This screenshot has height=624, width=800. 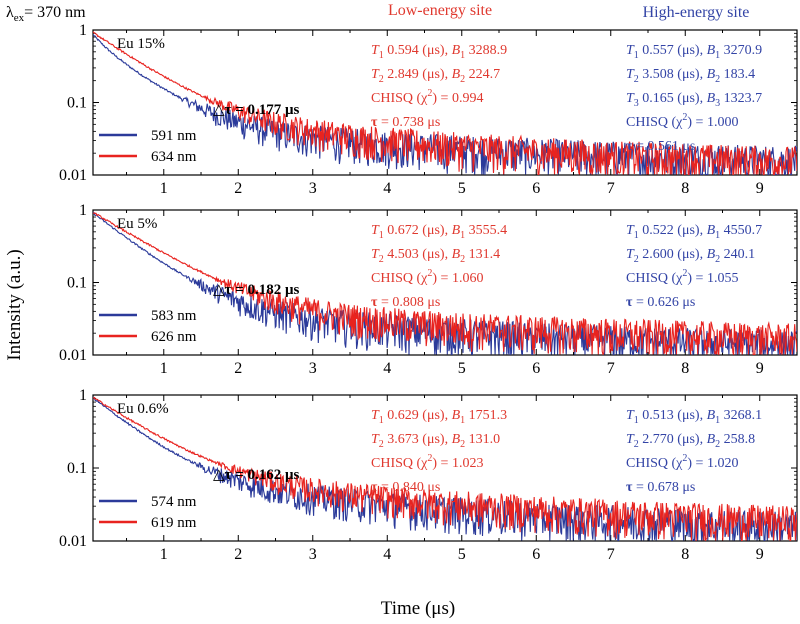 I want to click on delta-tau-annotation: △τ = 0.162 μs, so click(x=256, y=475).